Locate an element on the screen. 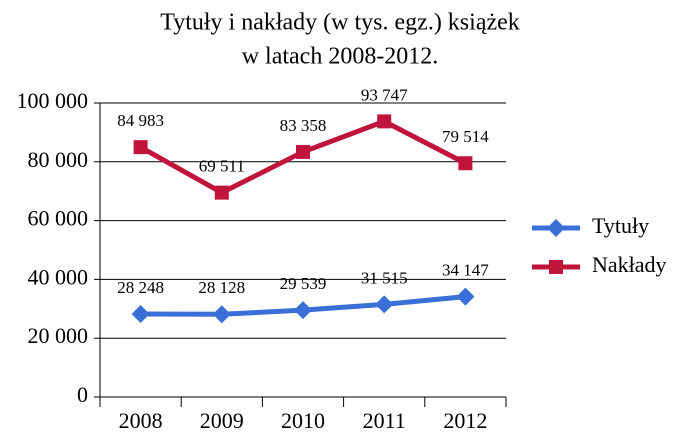 The width and height of the screenshot is (676, 436). x-tick-label: 2008 is located at coordinates (141, 420).